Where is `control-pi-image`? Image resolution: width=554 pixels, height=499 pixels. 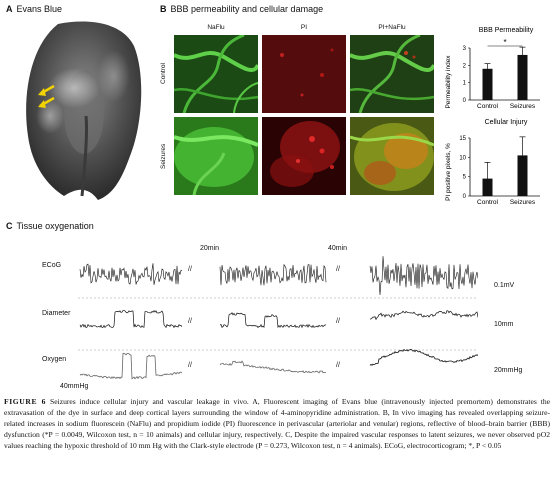 control-pi-image is located at coordinates (304, 74).